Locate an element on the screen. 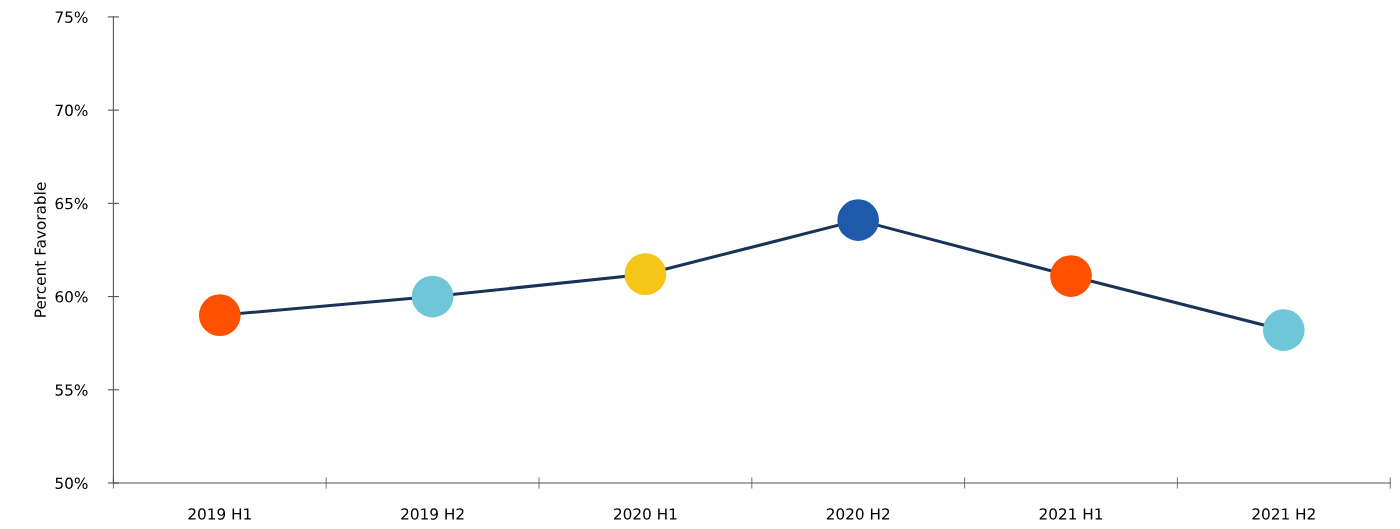  x-tick-label: 2019 H1 is located at coordinates (219, 514).